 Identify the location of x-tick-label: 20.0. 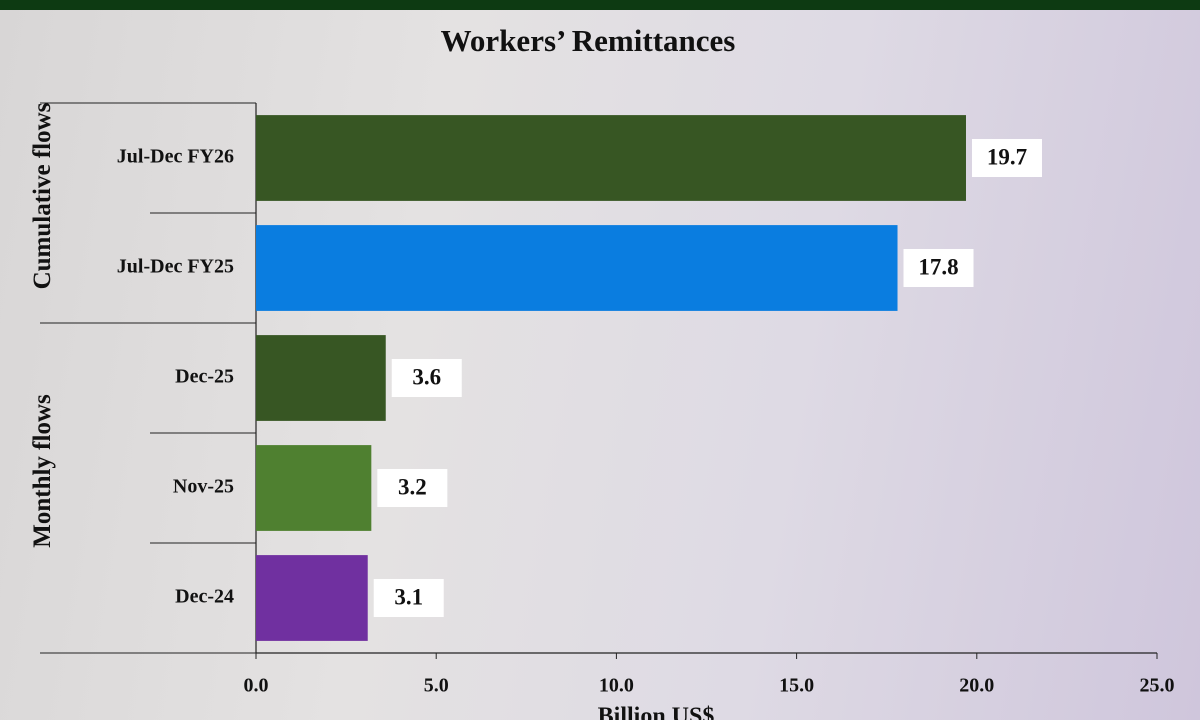
(976, 686).